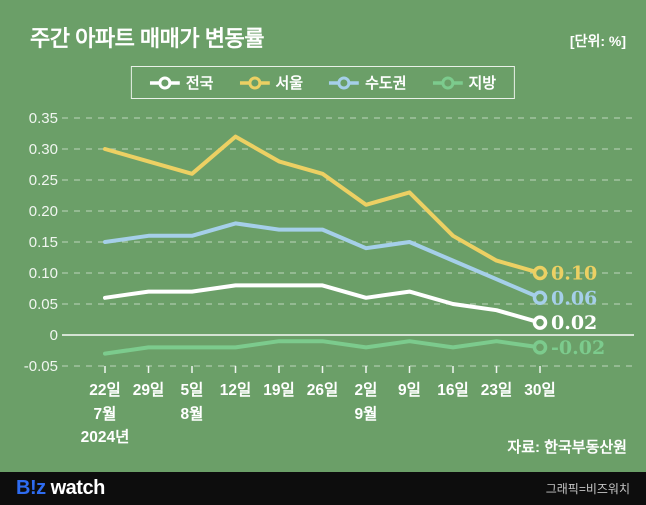  Describe the element at coordinates (181, 82) in the screenshot. I see `legend-item-national: 전국` at that location.